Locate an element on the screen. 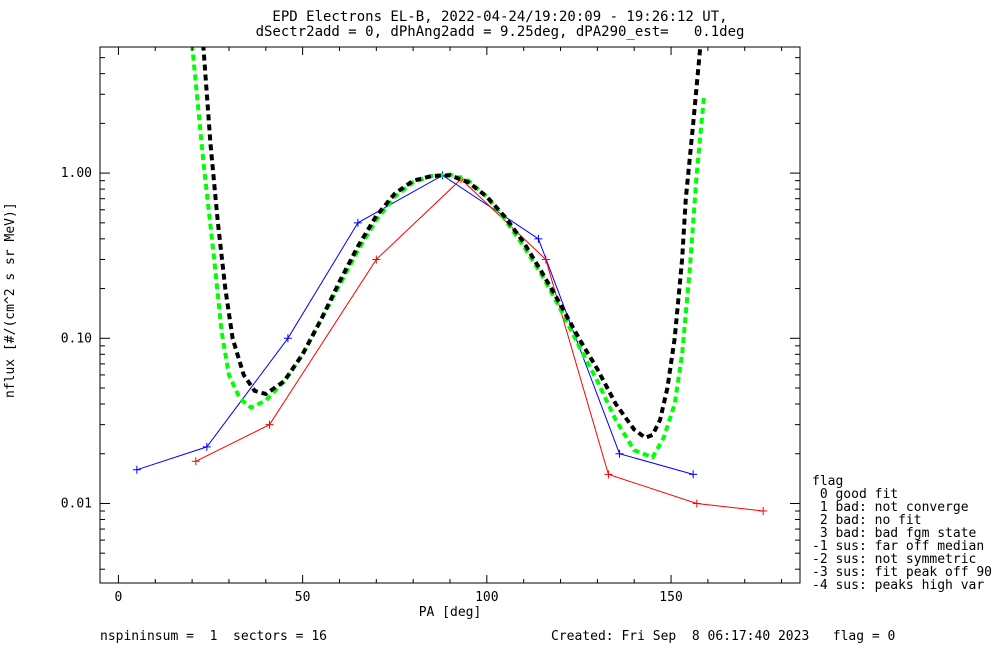 Image resolution: width=1000 pixels, height=650 pixels. y-tick-label: 0.01 is located at coordinates (76, 503).